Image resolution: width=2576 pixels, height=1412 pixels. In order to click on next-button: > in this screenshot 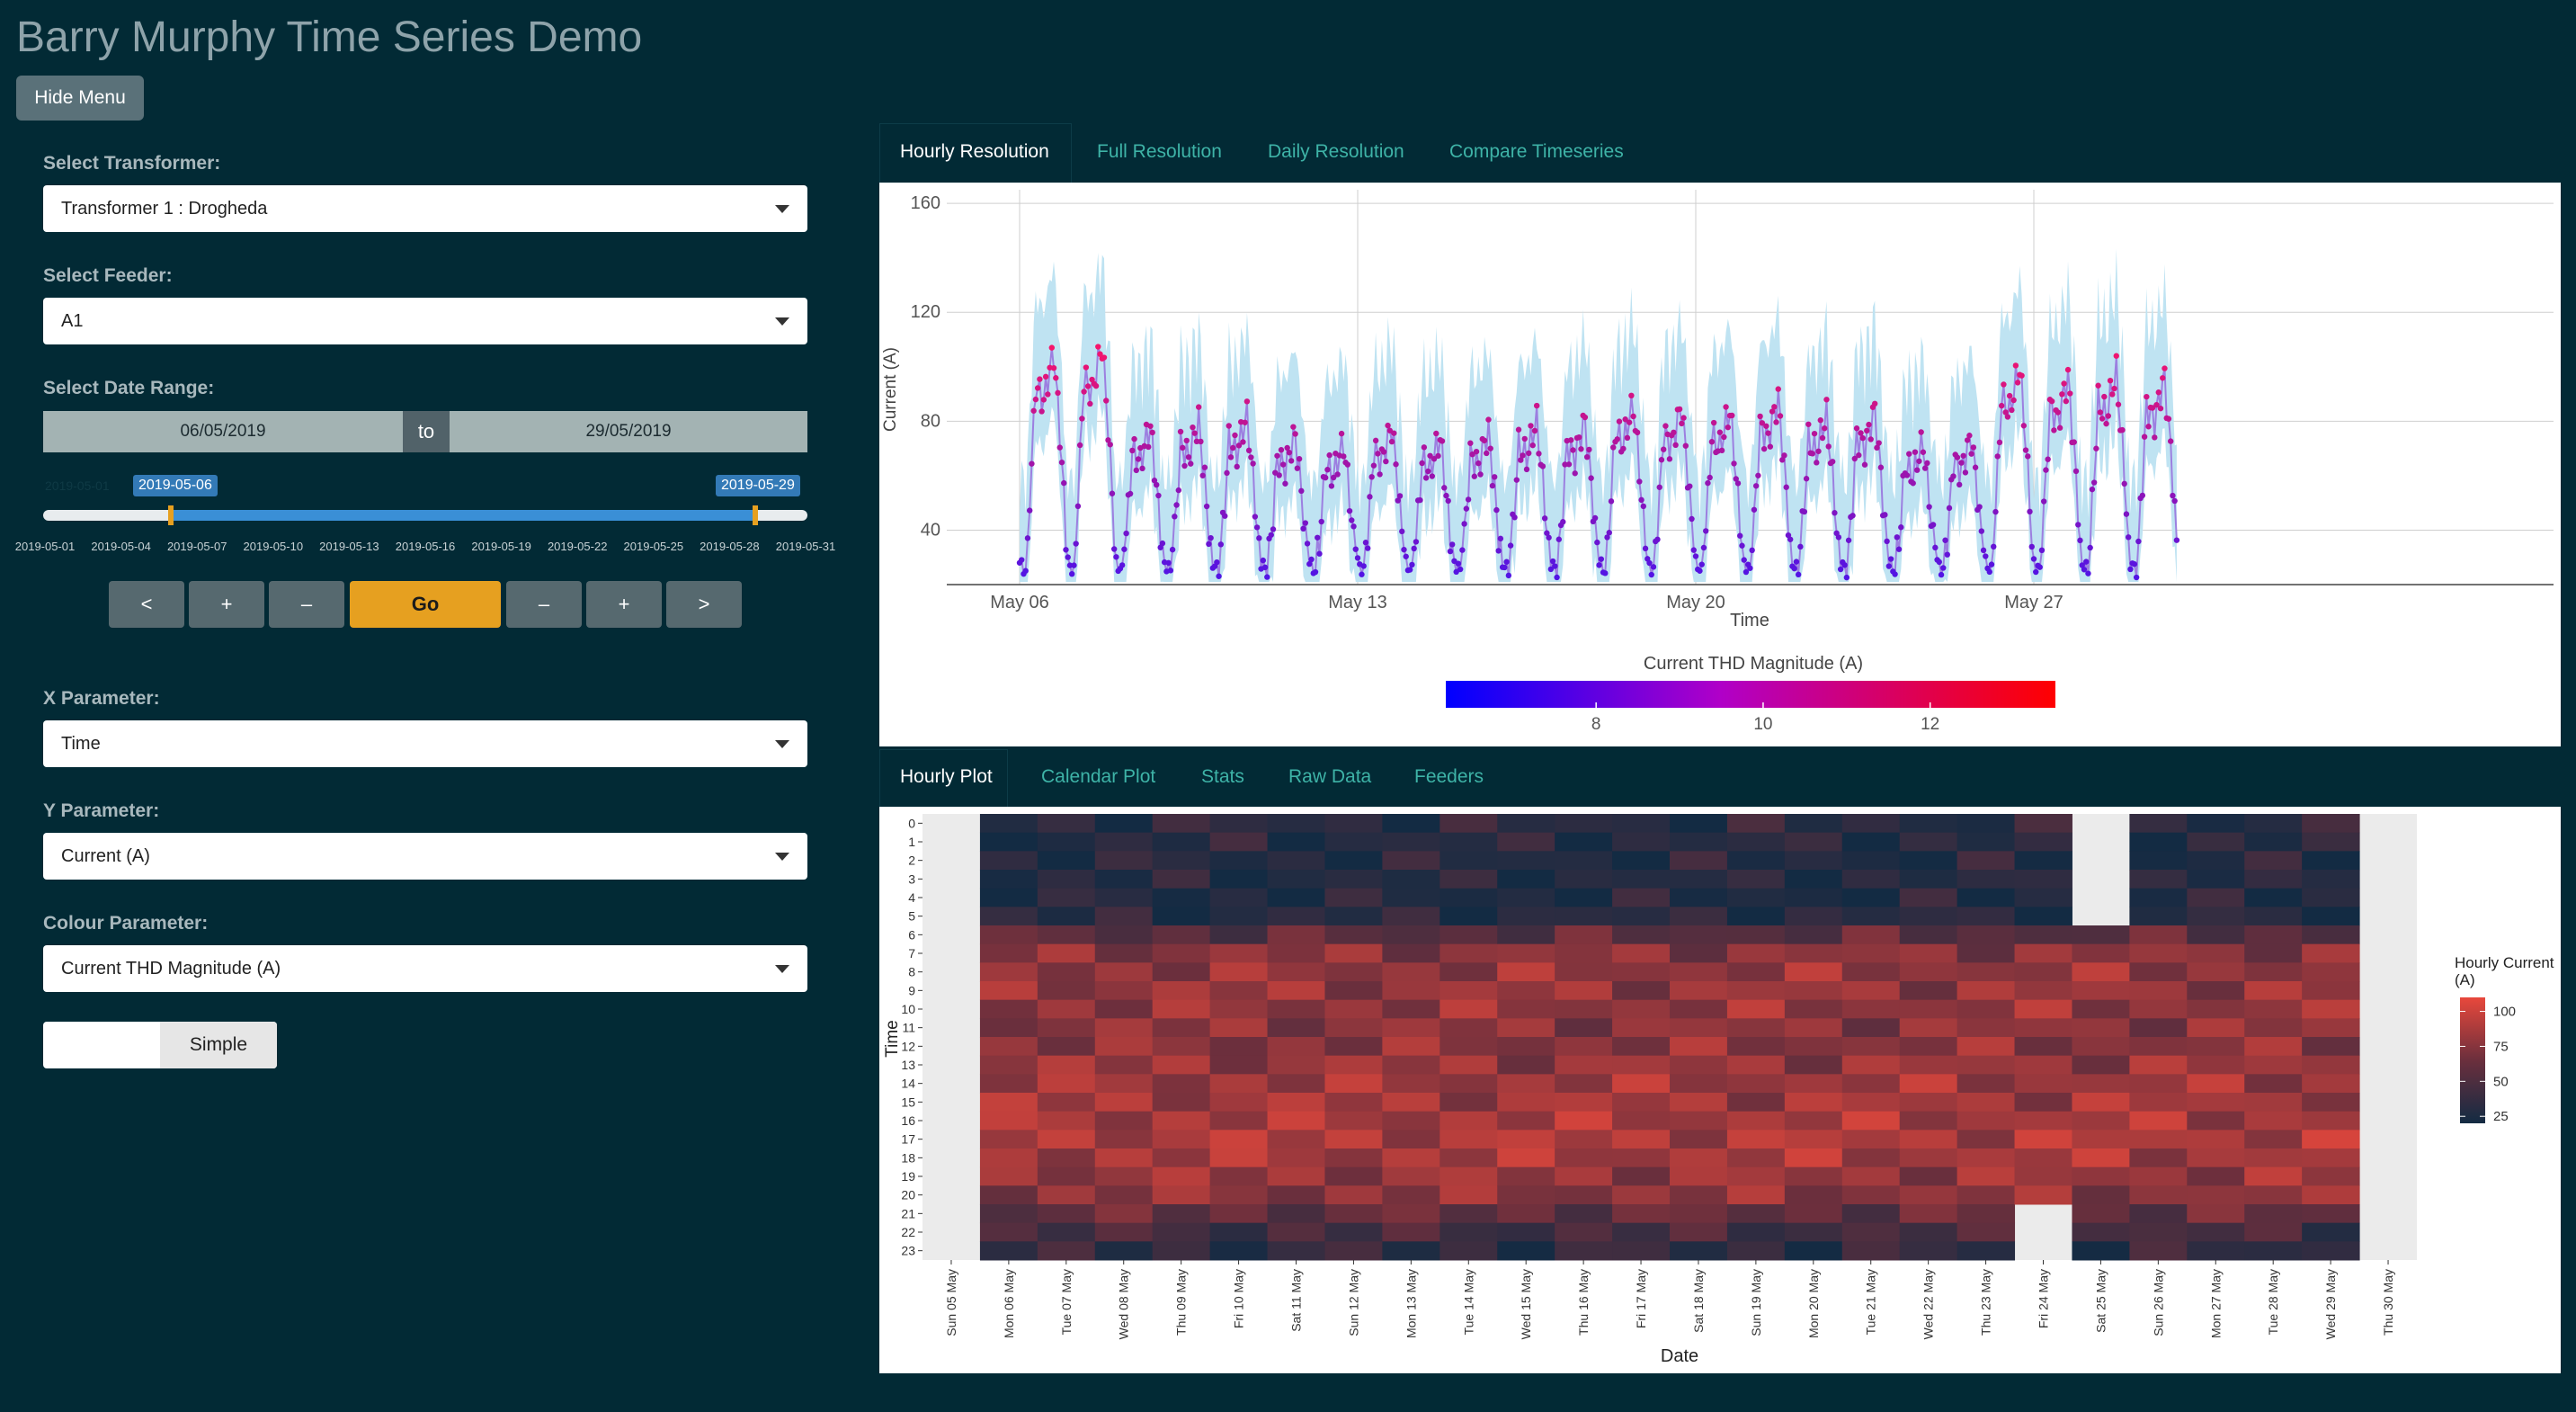, I will do `click(704, 604)`.